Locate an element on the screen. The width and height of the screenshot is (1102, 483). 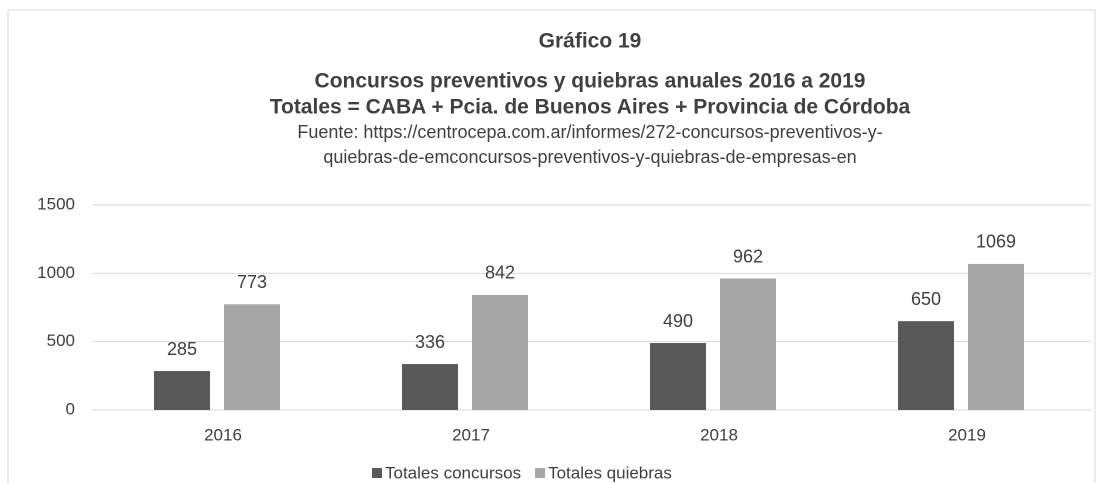
value-label: 962 is located at coordinates (748, 256).